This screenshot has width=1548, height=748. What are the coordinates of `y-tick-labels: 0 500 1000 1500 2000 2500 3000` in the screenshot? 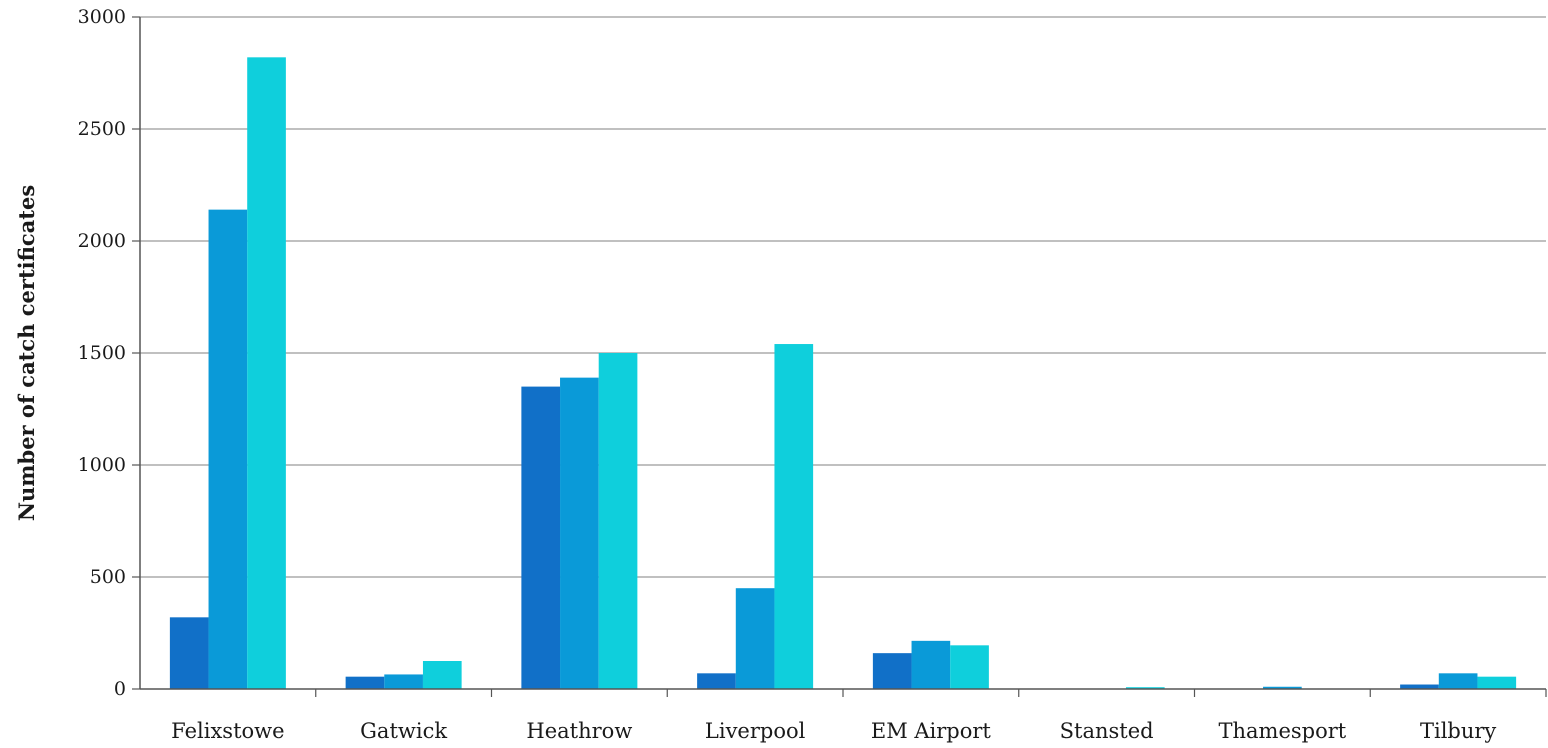 It's located at (109, 353).